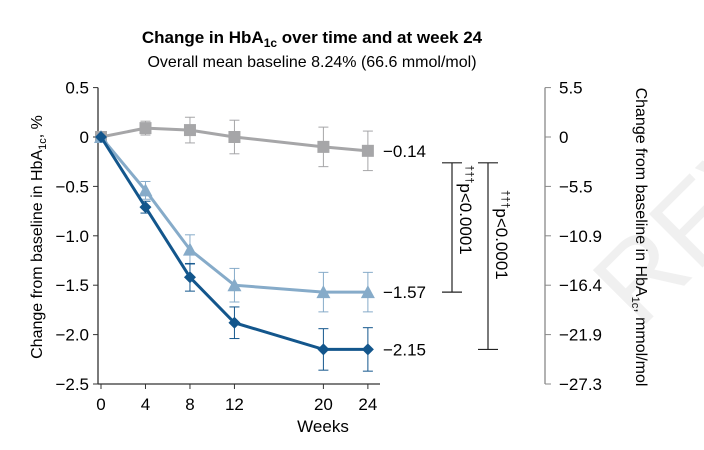 Image resolution: width=704 pixels, height=450 pixels. I want to click on y-right-tick-label: −10.9, so click(580, 236).